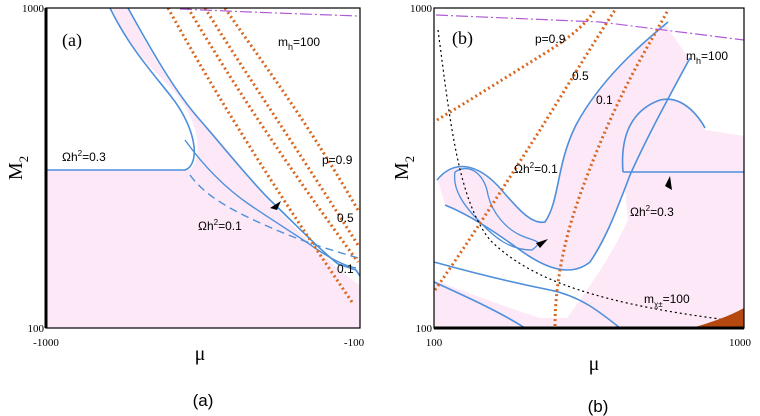  I want to click on panel-a-ylabel: M2, so click(18, 168).